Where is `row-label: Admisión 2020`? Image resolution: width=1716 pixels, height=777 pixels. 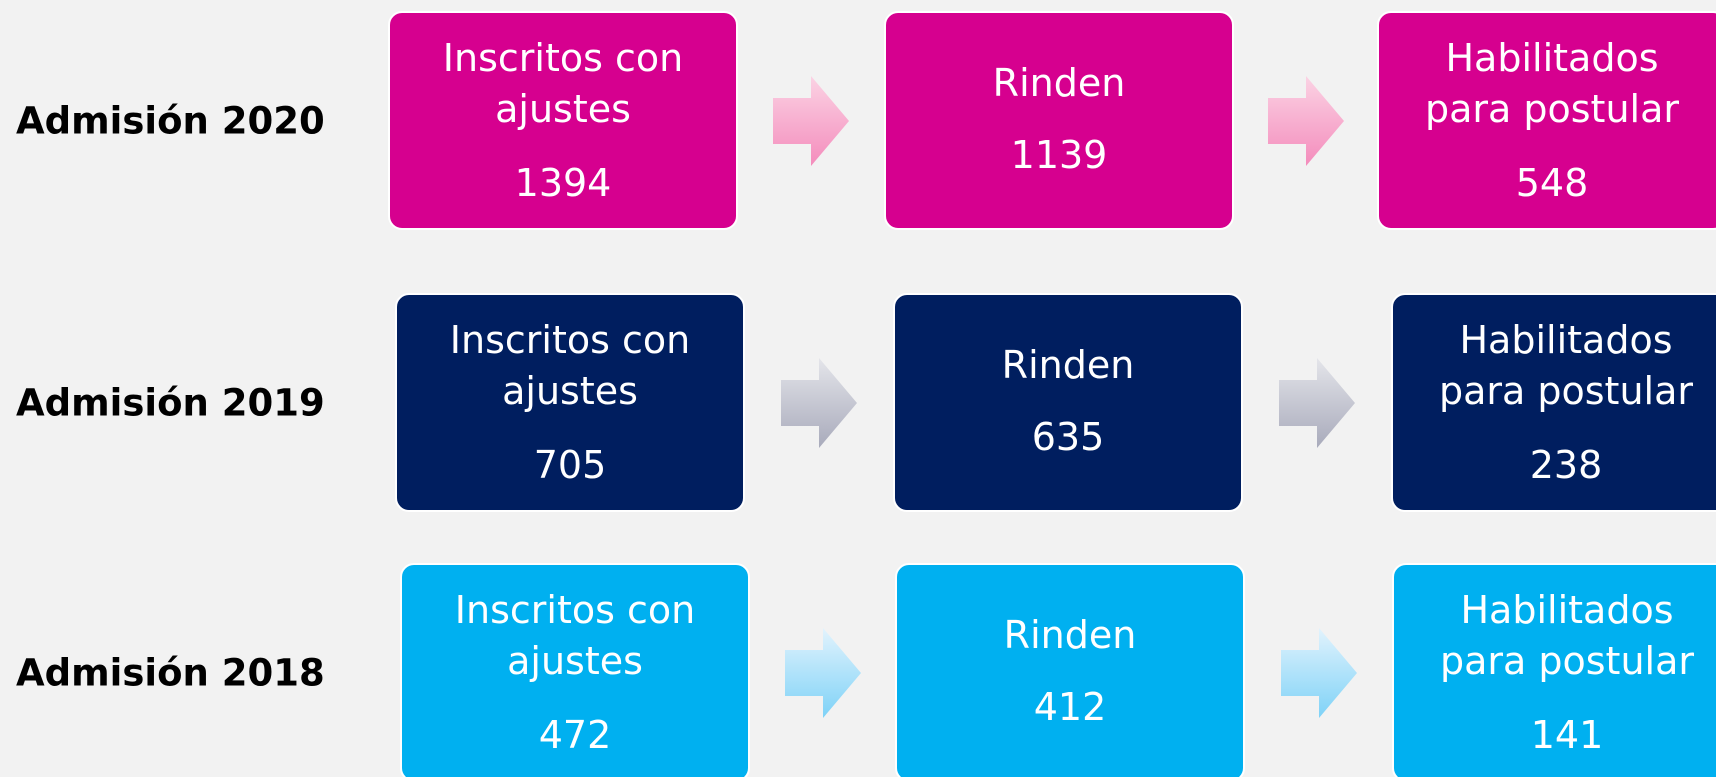
row-label: Admisión 2020 is located at coordinates (170, 120).